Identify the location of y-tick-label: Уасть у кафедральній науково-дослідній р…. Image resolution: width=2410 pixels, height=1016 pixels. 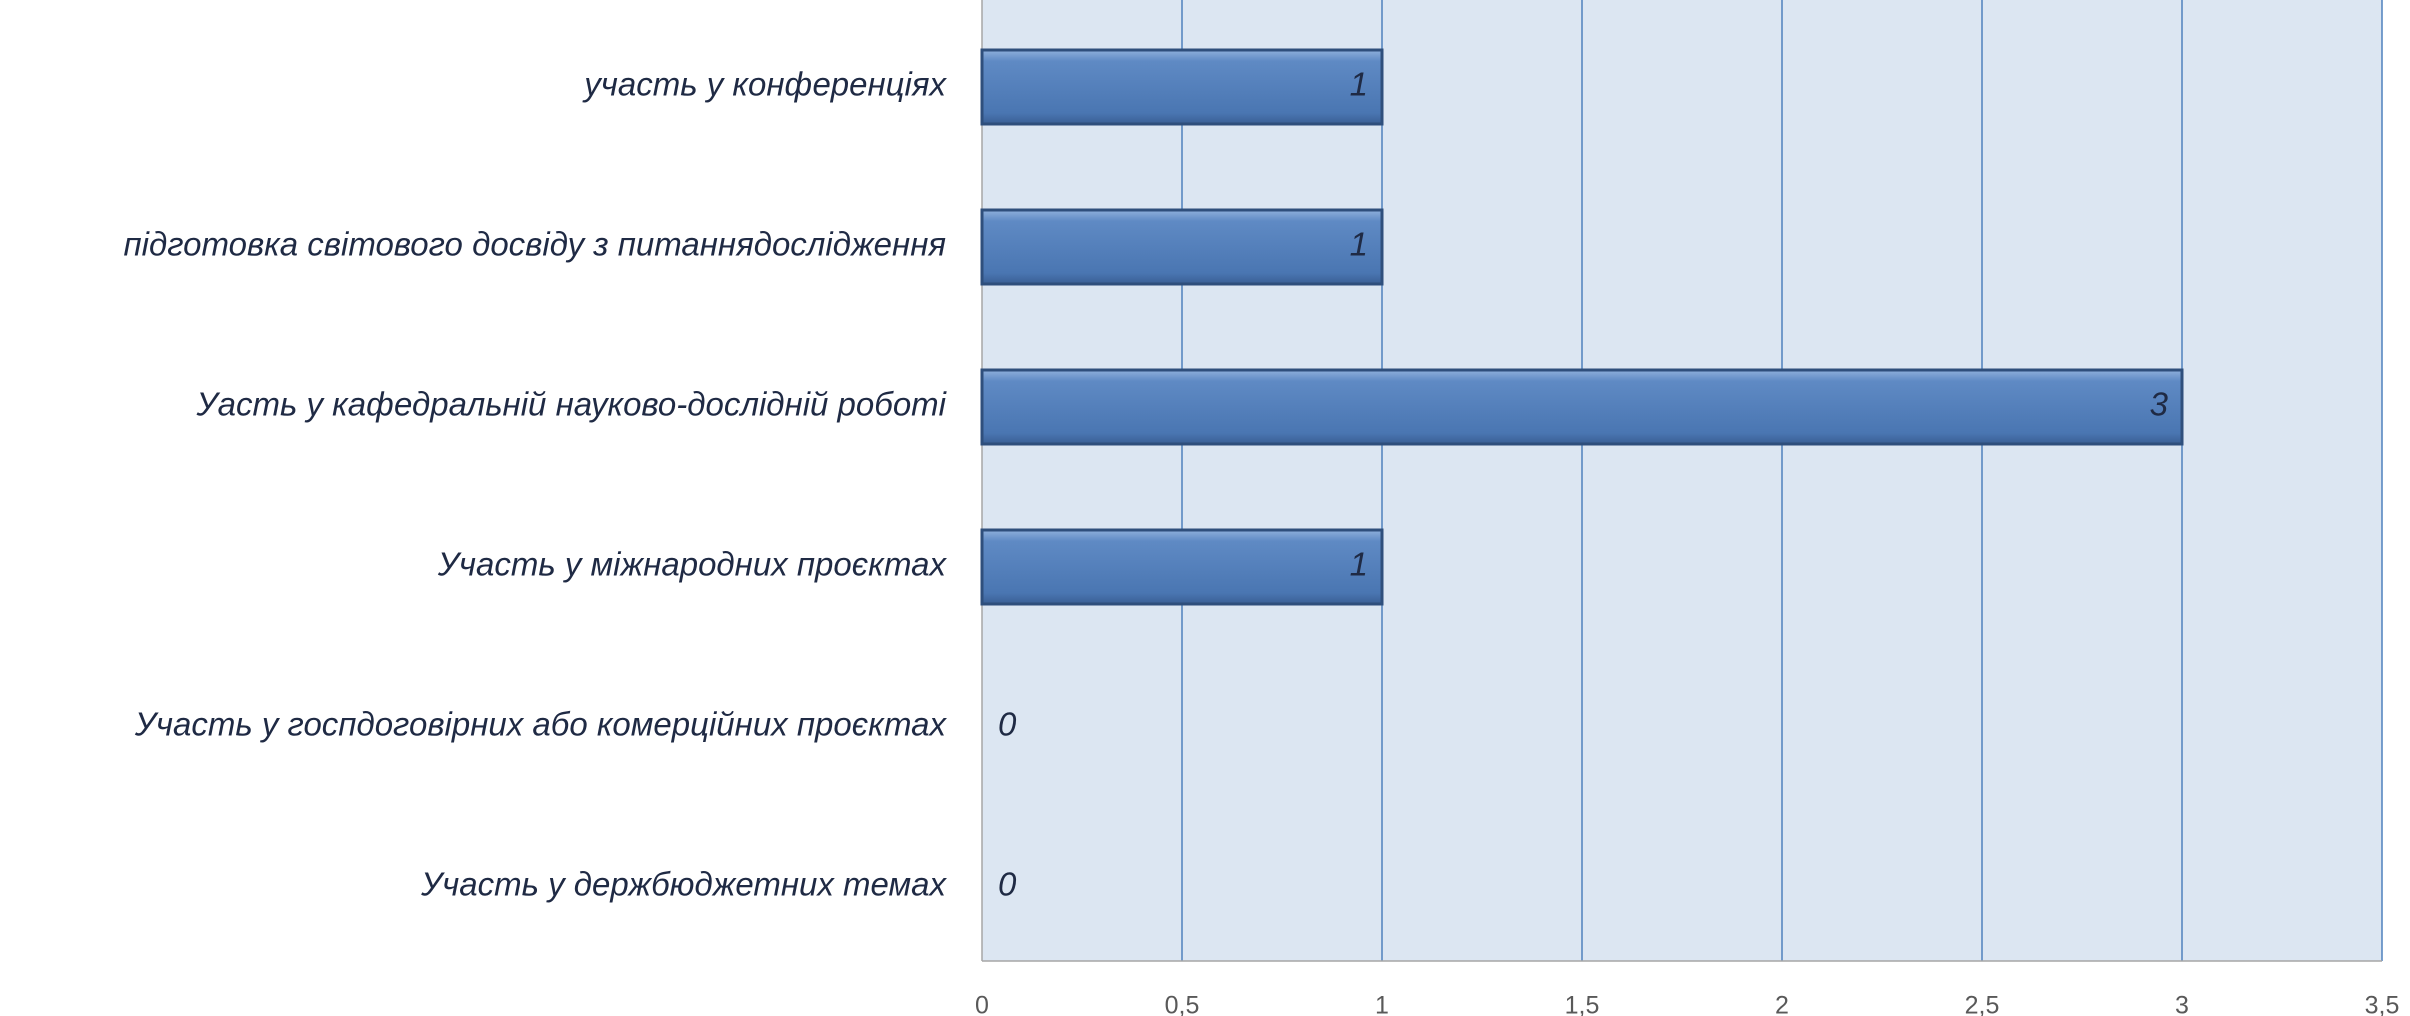
(572, 404).